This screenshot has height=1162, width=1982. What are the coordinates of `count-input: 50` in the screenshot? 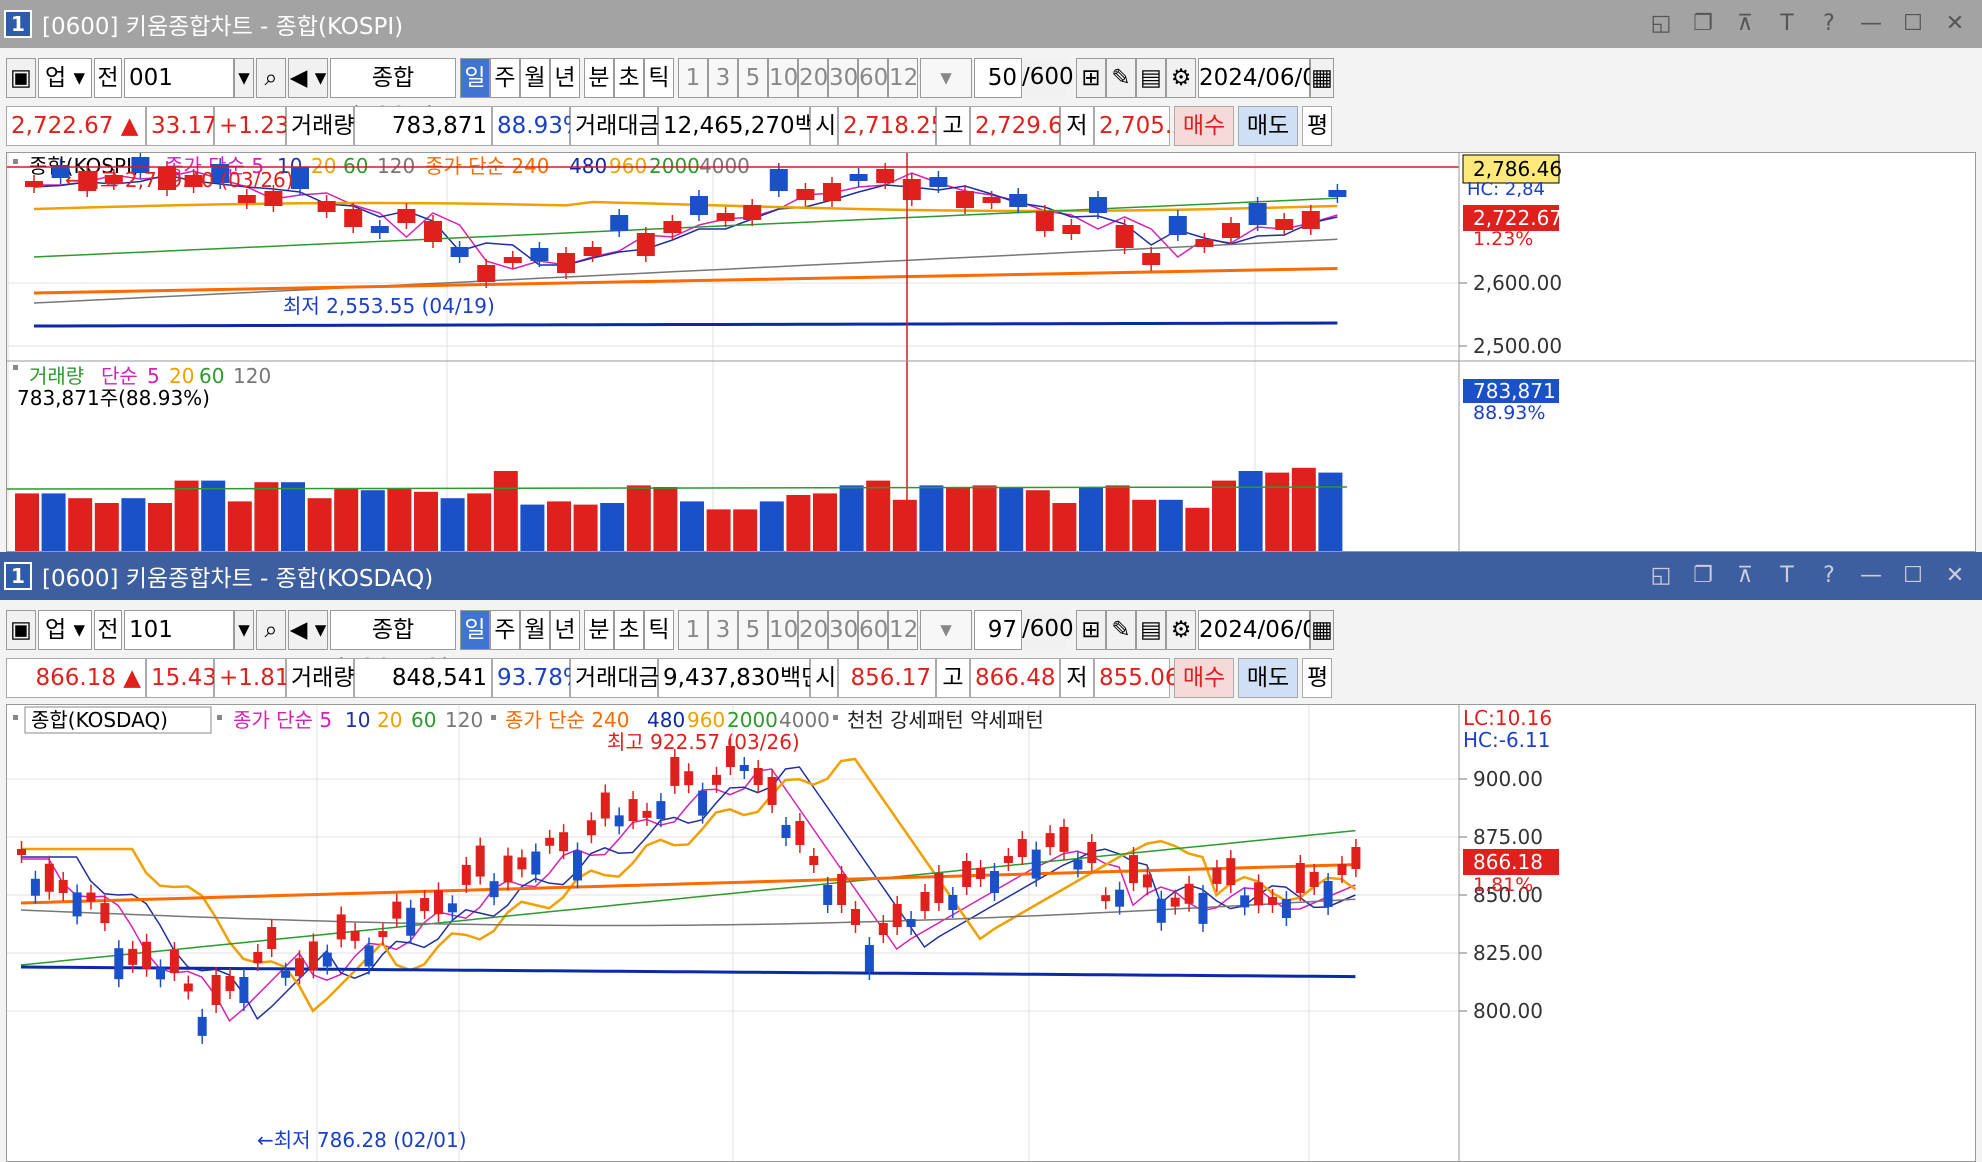 It's located at (998, 78).